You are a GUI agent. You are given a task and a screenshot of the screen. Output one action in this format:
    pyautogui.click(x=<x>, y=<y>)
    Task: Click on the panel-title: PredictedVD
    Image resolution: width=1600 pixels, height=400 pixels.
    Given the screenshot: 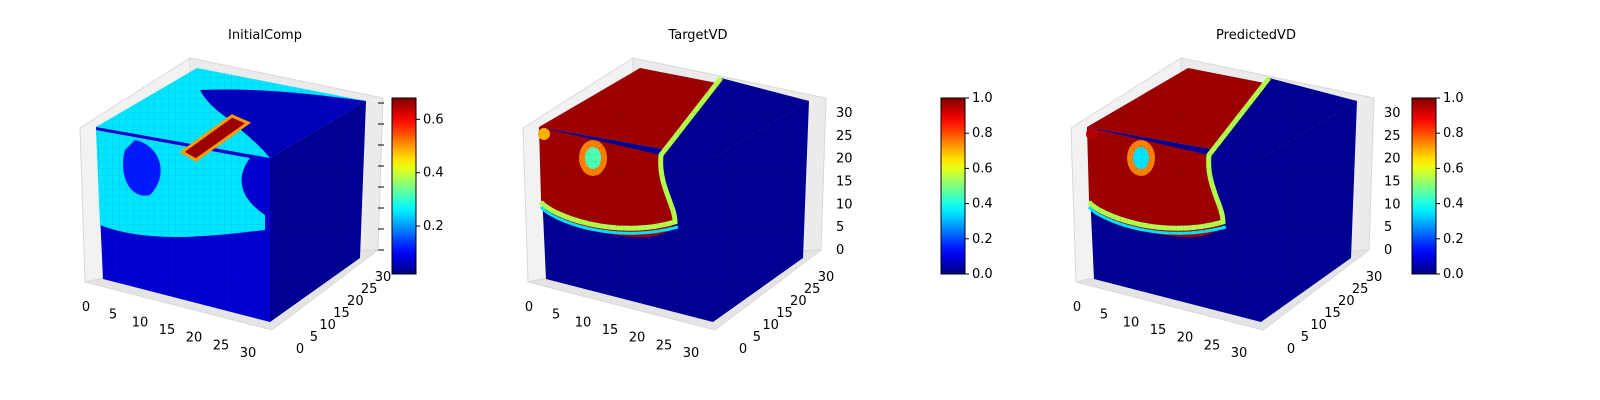 What is the action you would take?
    pyautogui.click(x=1256, y=35)
    